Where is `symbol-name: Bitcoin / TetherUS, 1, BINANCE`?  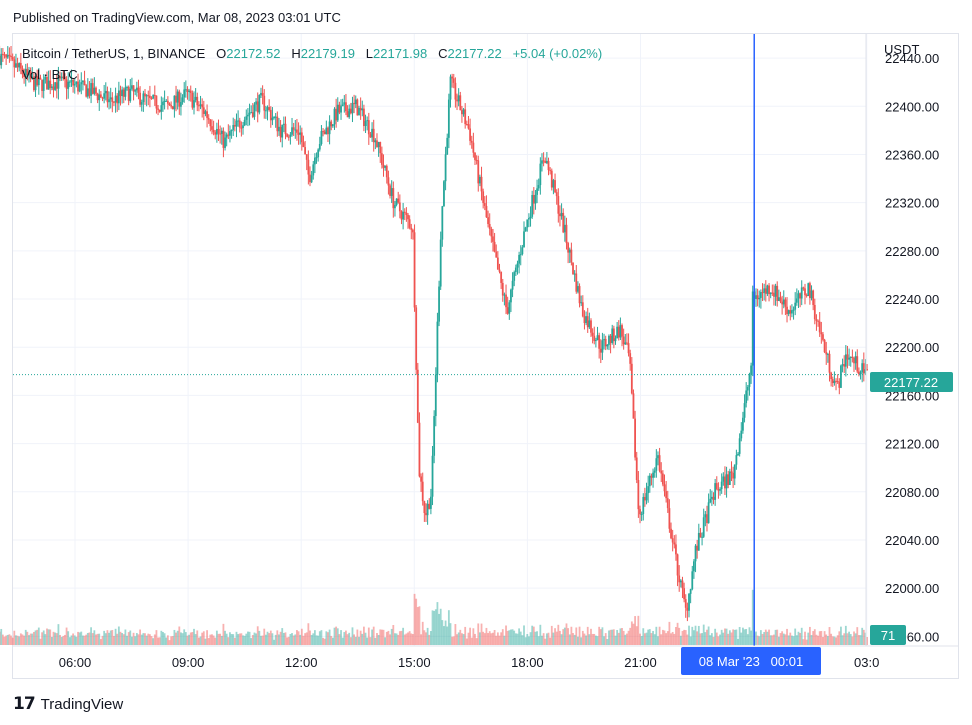
symbol-name: Bitcoin / TetherUS, 1, BINANCE is located at coordinates (114, 53).